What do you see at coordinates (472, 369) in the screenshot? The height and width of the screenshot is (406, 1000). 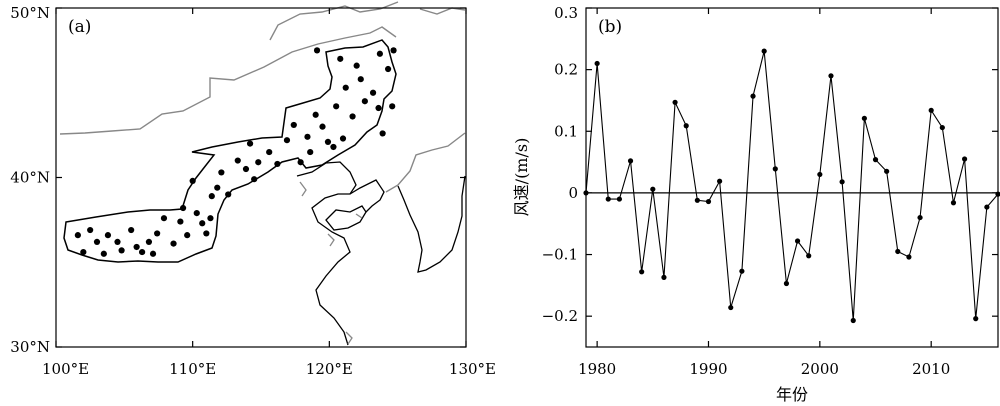 I see `x-tick-label: 130°E` at bounding box center [472, 369].